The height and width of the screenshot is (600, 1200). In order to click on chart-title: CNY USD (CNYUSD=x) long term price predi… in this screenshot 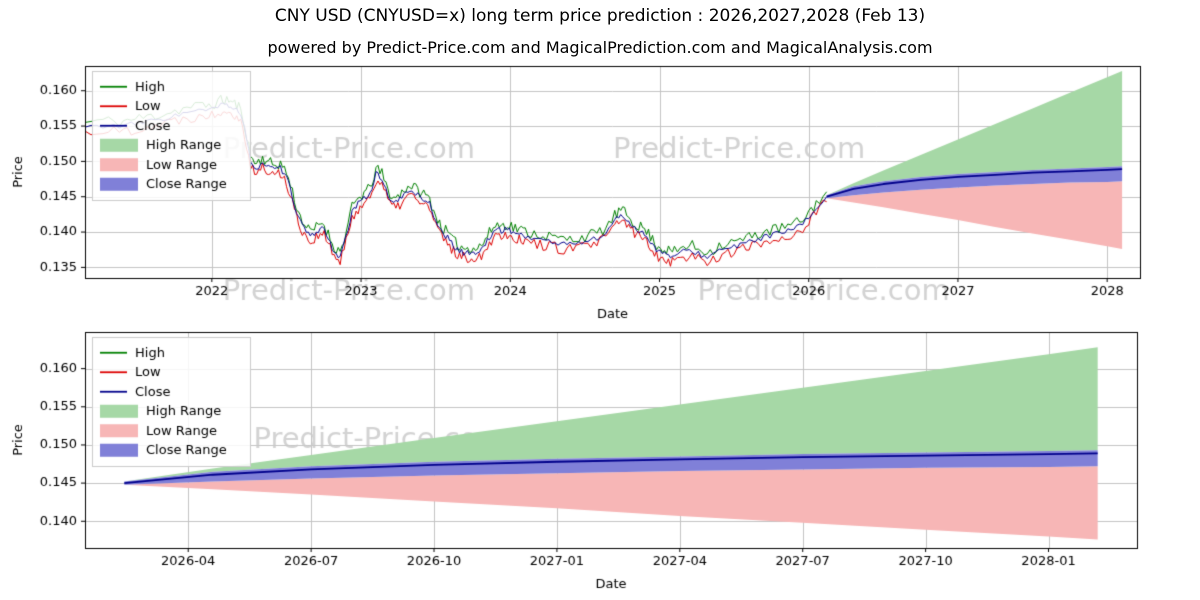, I will do `click(600, 16)`.